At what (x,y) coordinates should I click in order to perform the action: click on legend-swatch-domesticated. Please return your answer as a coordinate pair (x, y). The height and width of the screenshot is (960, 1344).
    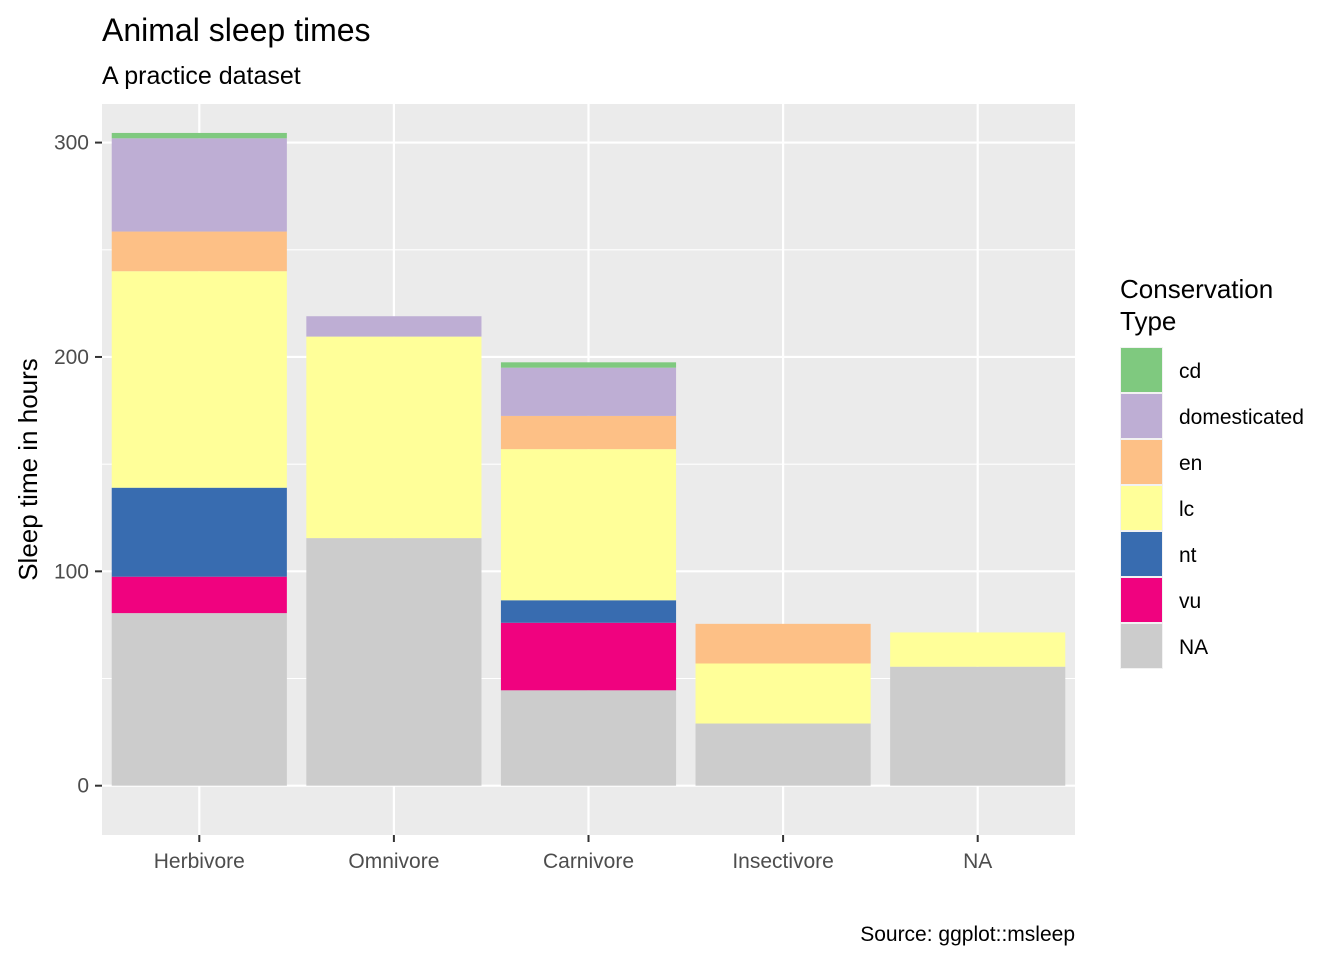
    Looking at the image, I should click on (1141, 416).